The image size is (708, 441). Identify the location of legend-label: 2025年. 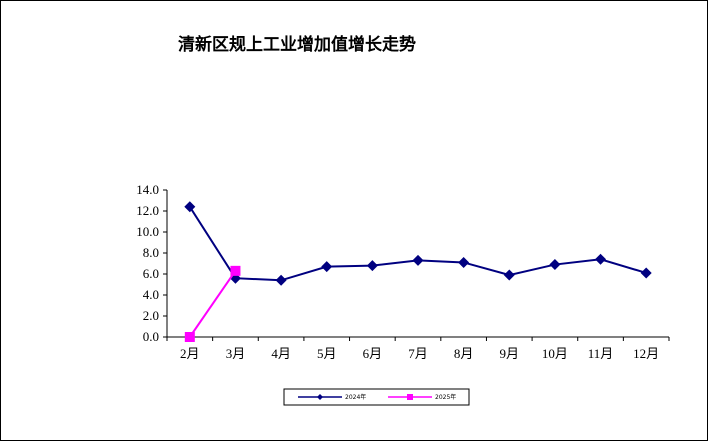
(445, 397).